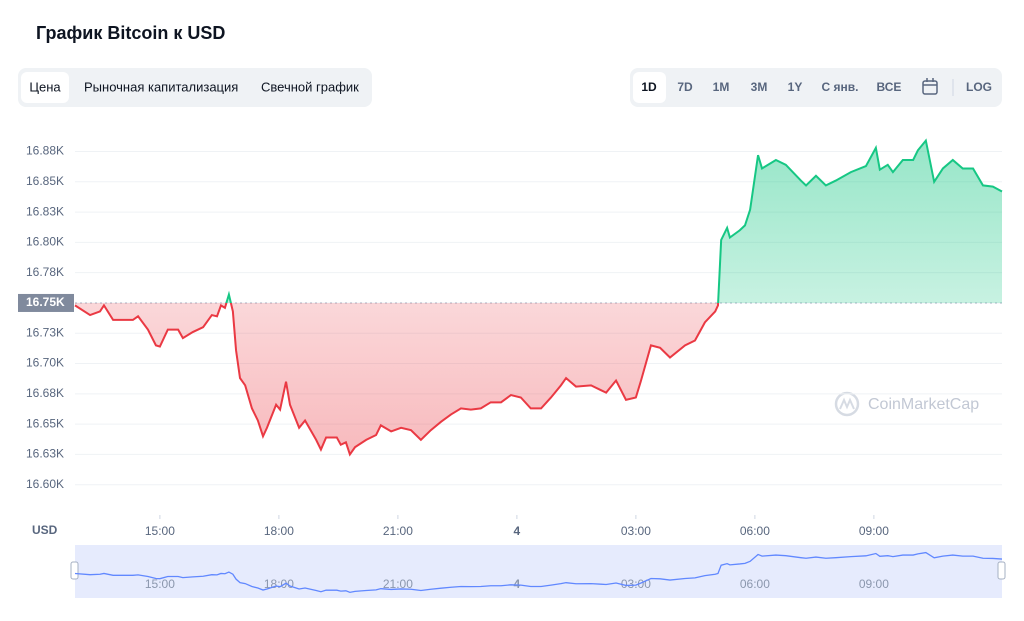  What do you see at coordinates (160, 584) in the screenshot?
I see `navigator-tick-label: 15:00` at bounding box center [160, 584].